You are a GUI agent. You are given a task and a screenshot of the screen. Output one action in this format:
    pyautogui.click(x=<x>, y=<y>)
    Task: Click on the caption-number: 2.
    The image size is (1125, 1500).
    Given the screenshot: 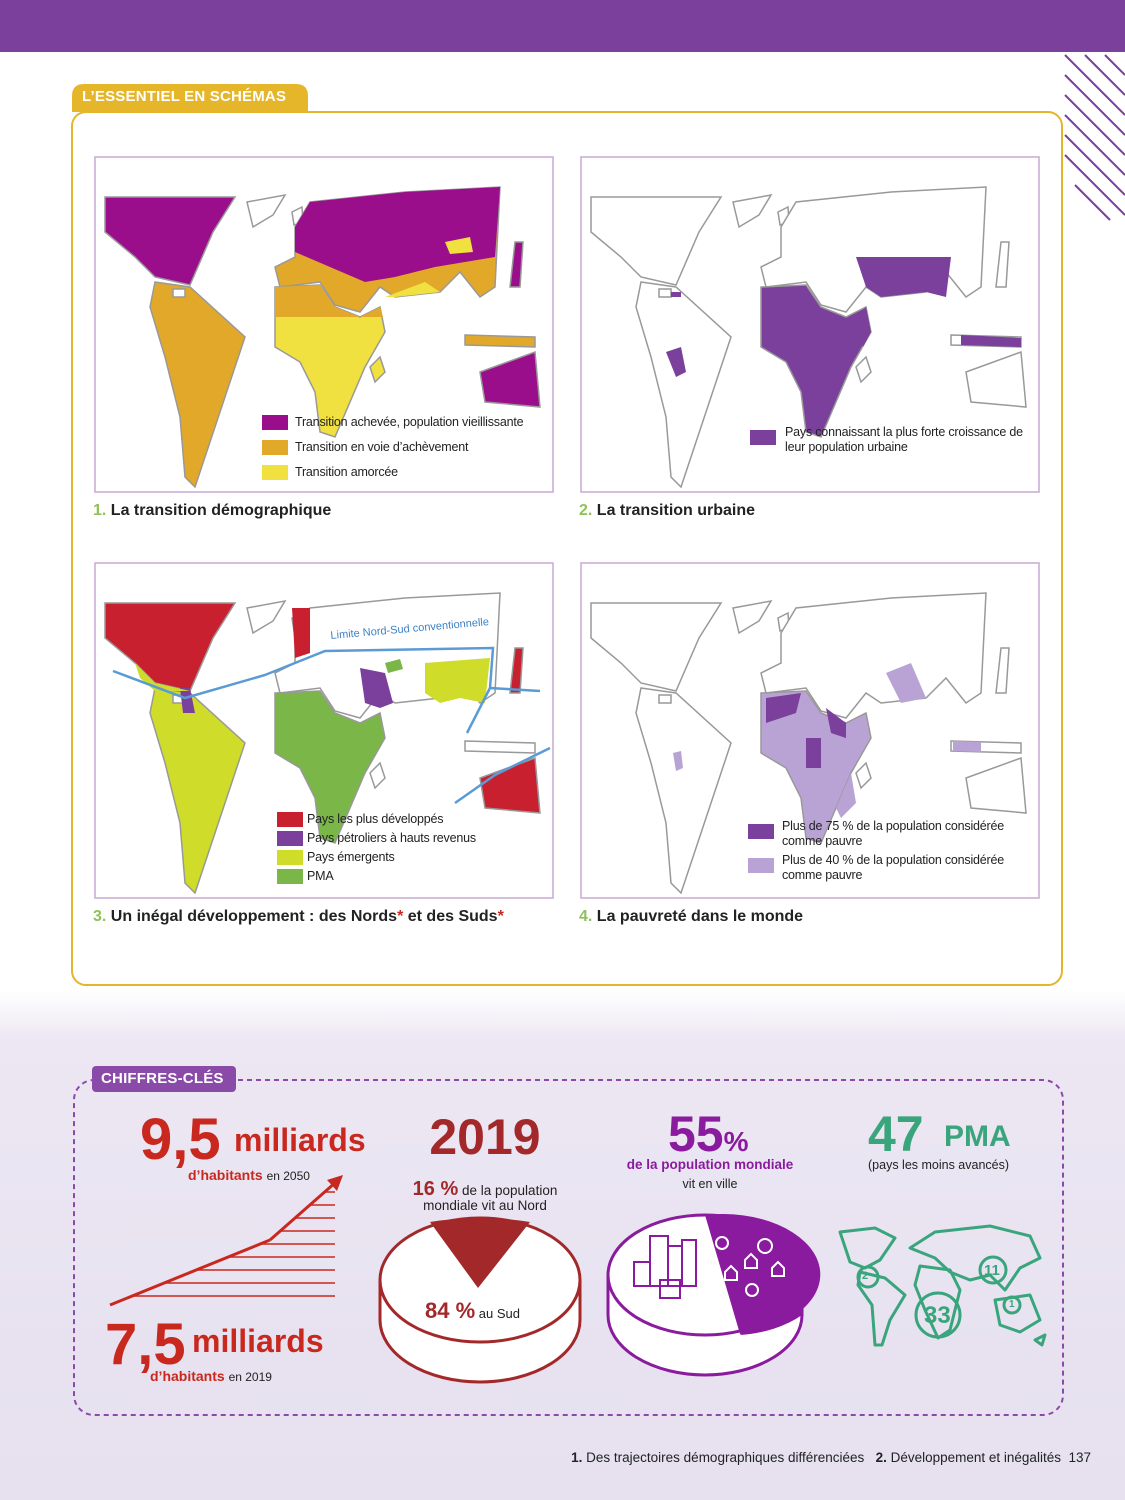 What is the action you would take?
    pyautogui.click(x=586, y=510)
    